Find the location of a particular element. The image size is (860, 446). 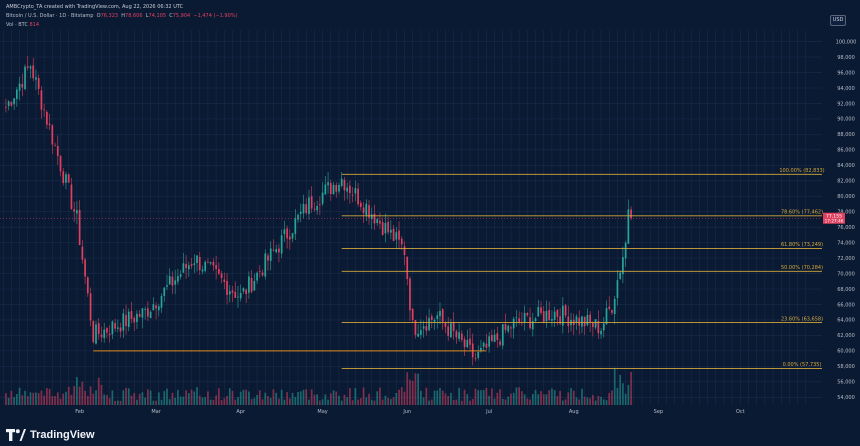

price-tick-label: 72,000 is located at coordinates (846, 259).